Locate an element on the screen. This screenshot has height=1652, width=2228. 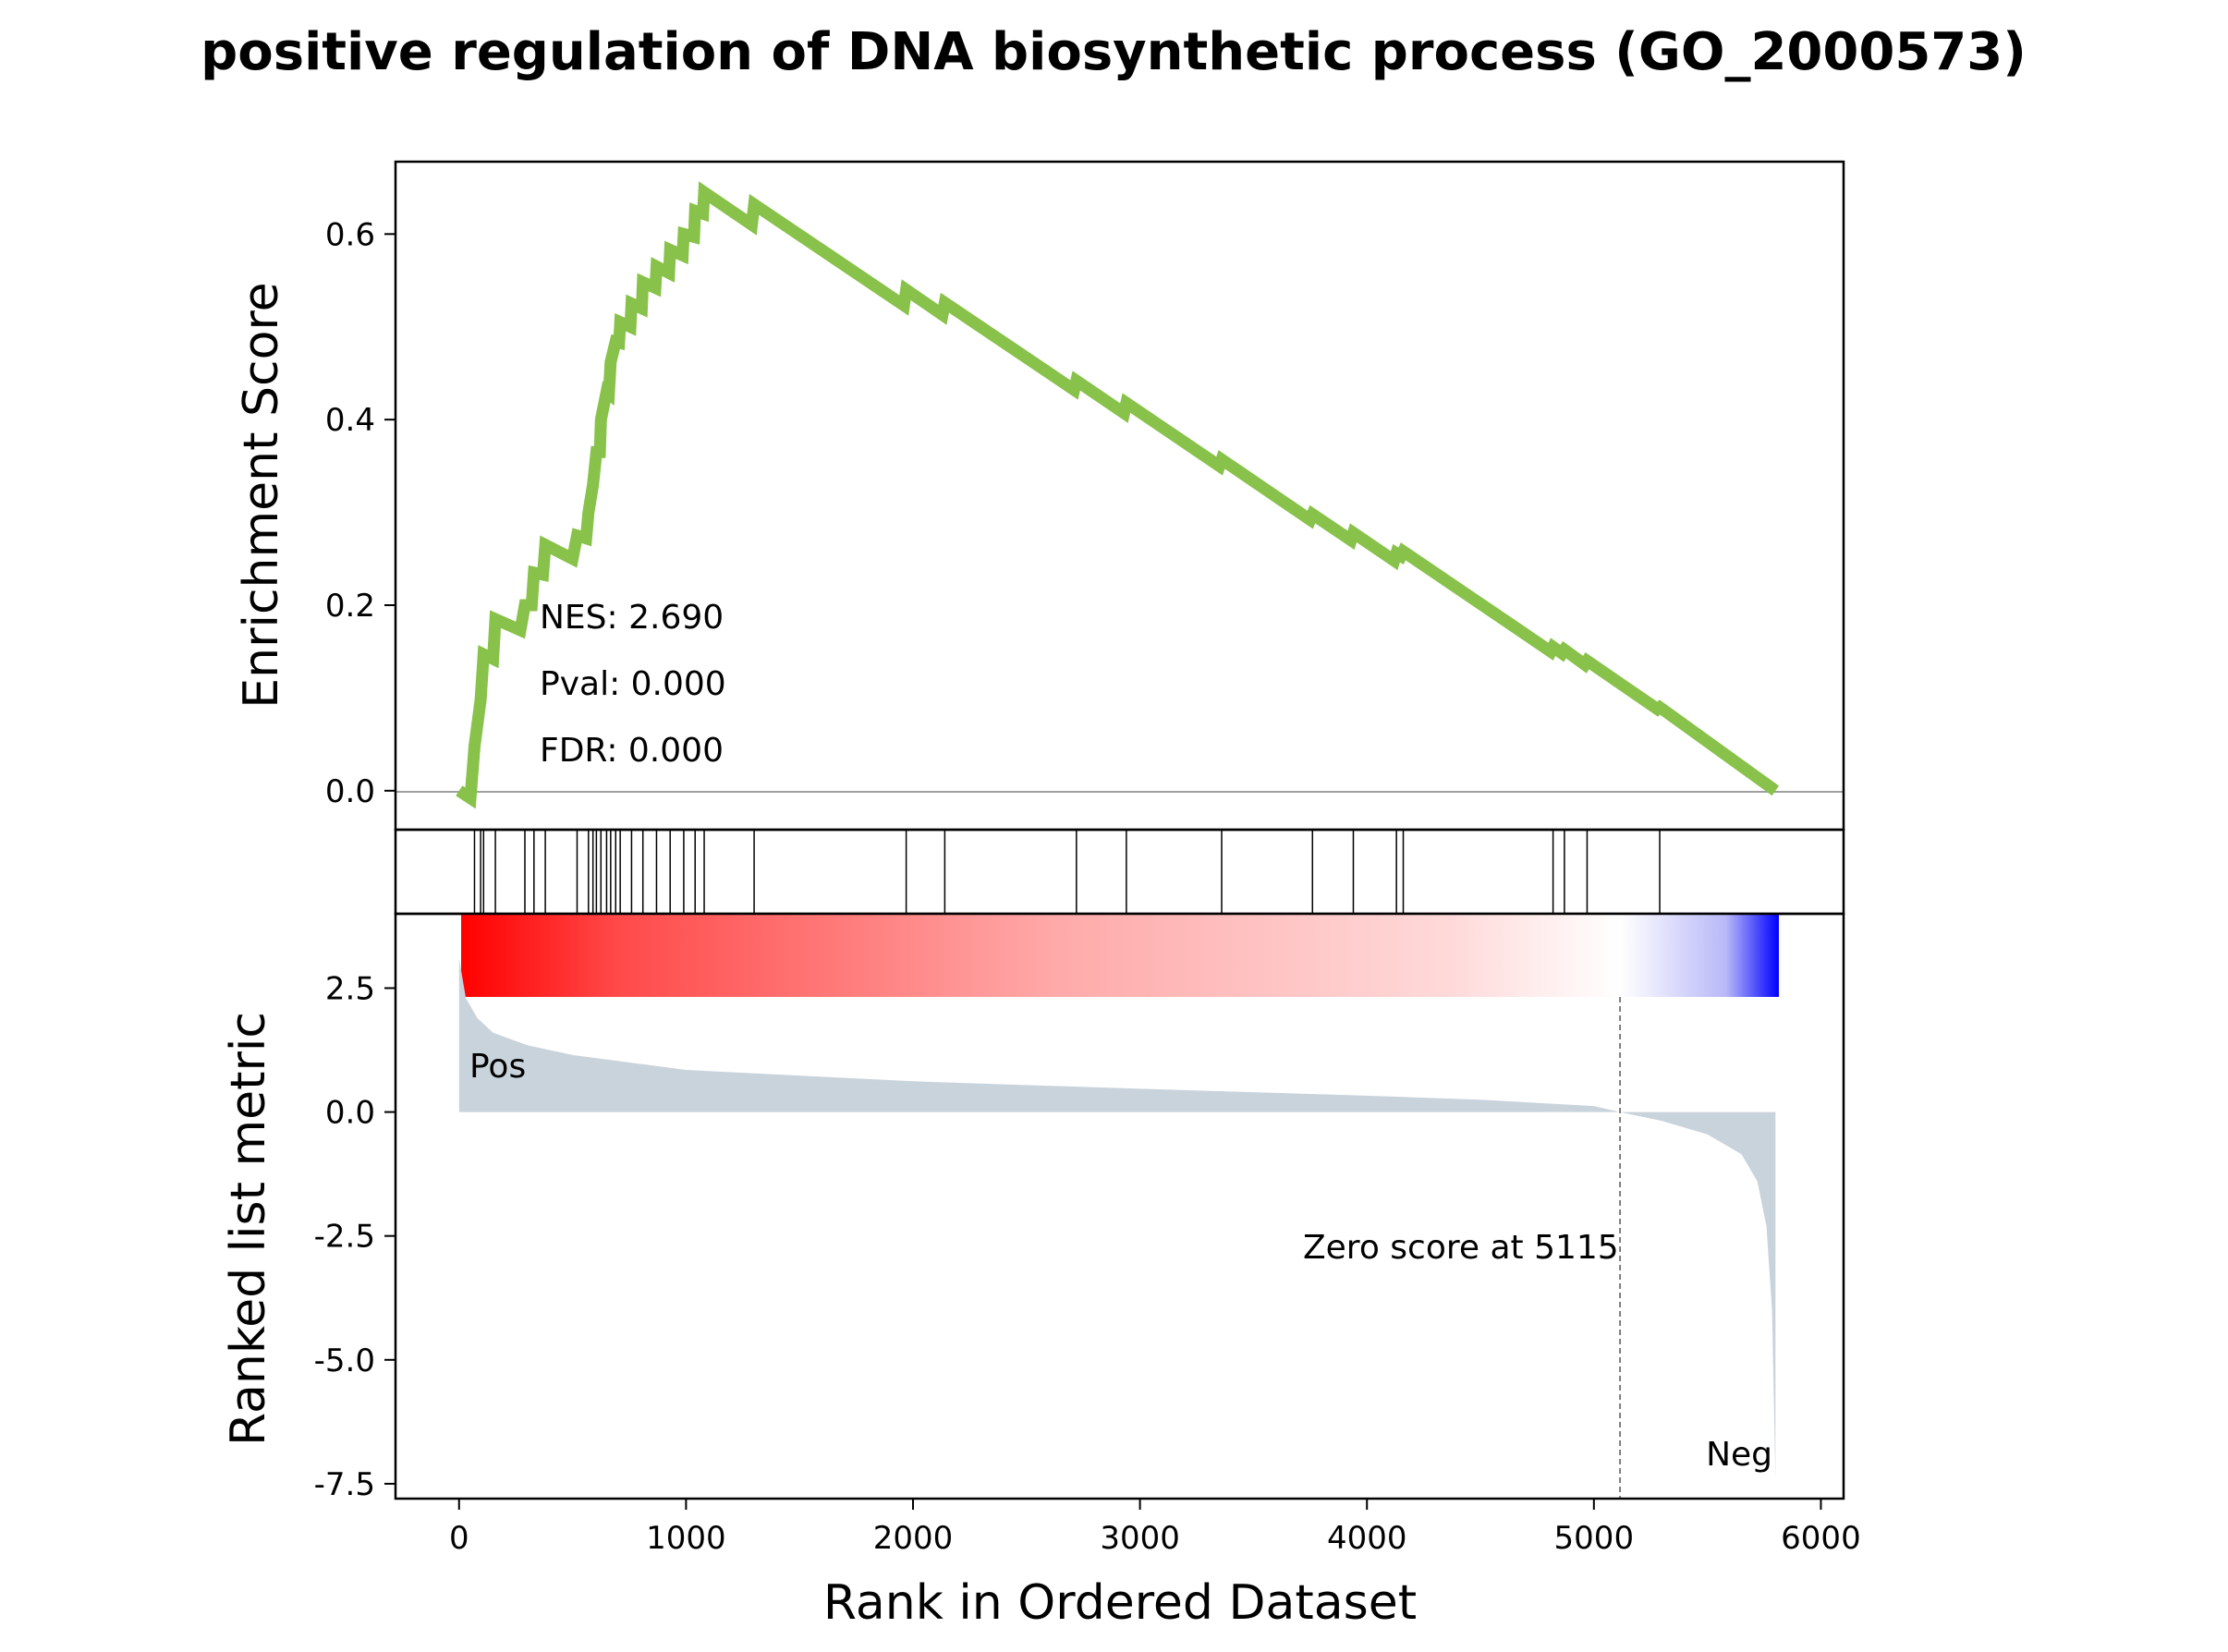
rank-y-axis: 2.5 0.0 -2.5 -5.0 -7.5 is located at coordinates (355, 1236).